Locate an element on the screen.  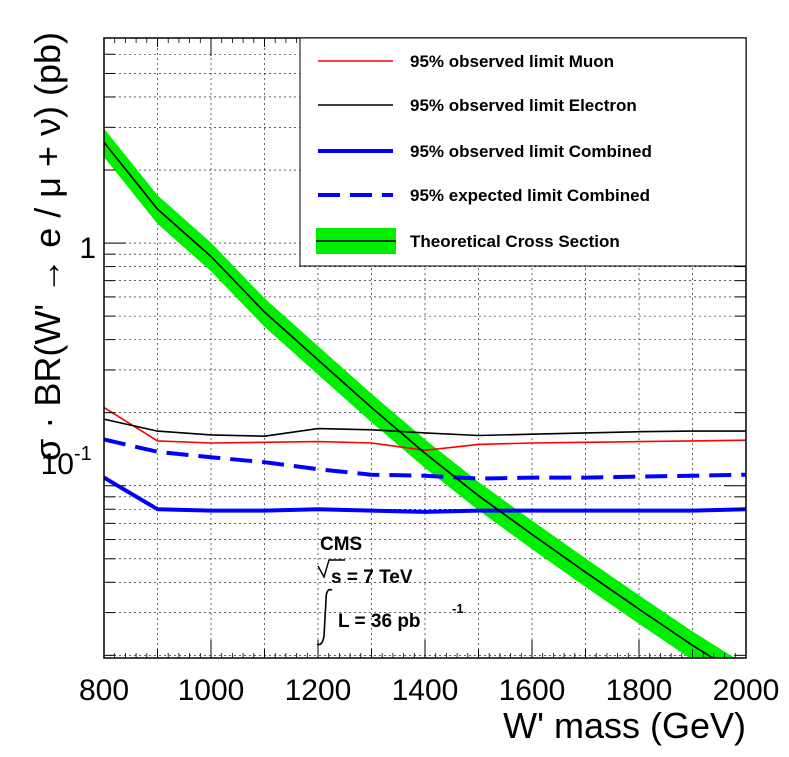
x-tick-label-1800: 1800 is located at coordinates (639, 690).